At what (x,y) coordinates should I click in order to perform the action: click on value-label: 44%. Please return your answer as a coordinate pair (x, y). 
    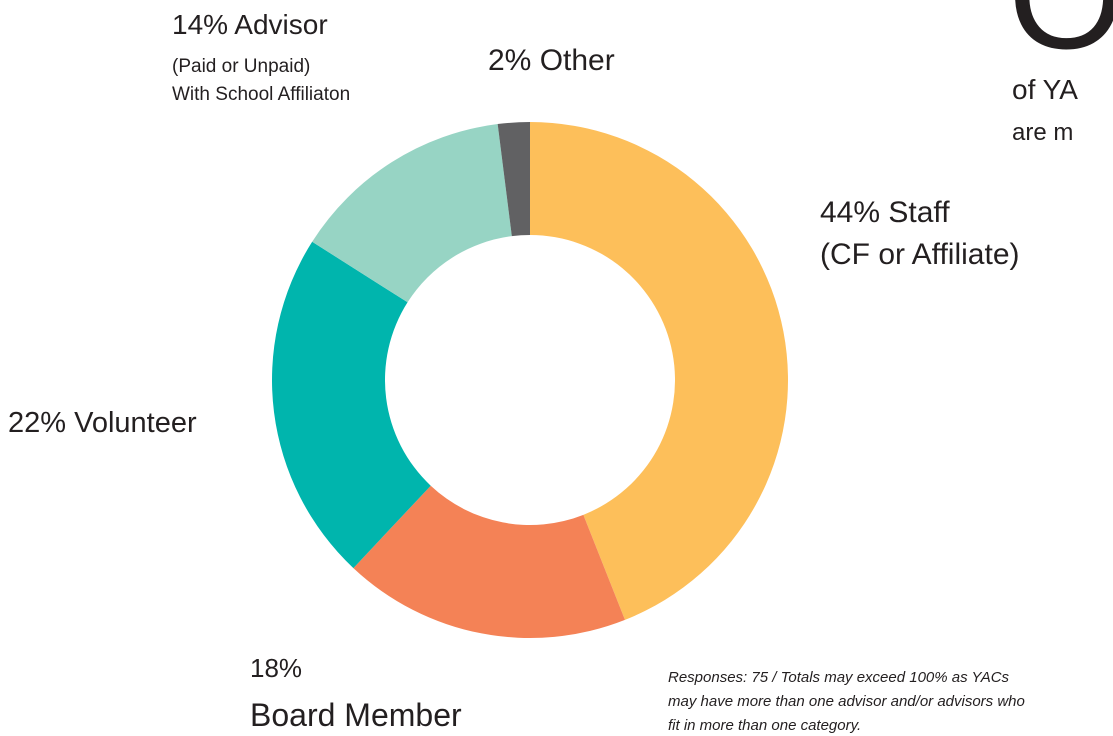
    Looking at the image, I should click on (850, 212).